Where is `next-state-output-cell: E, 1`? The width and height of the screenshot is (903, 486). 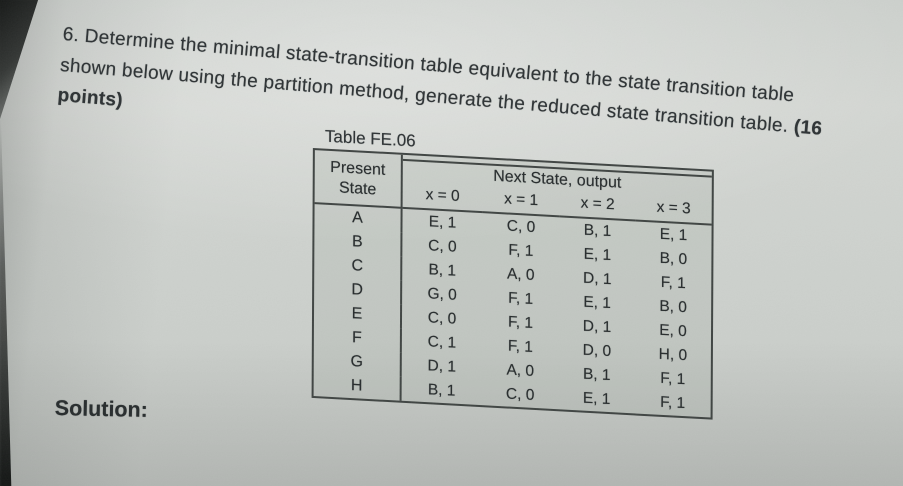 next-state-output-cell: E, 1 is located at coordinates (596, 399).